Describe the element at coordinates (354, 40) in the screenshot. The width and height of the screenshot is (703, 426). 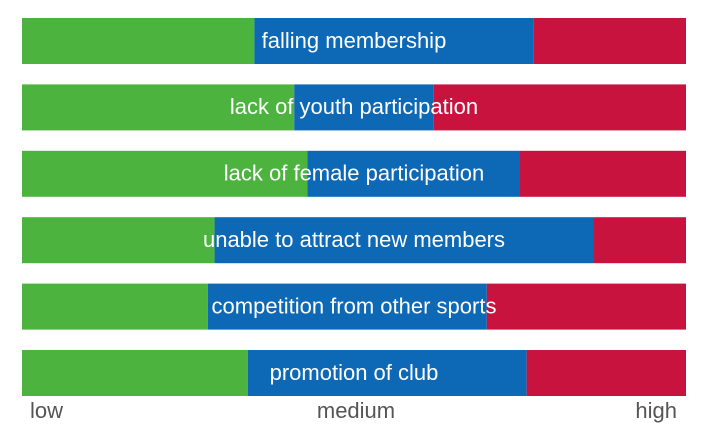
I see `bar-label: falling membership` at that location.